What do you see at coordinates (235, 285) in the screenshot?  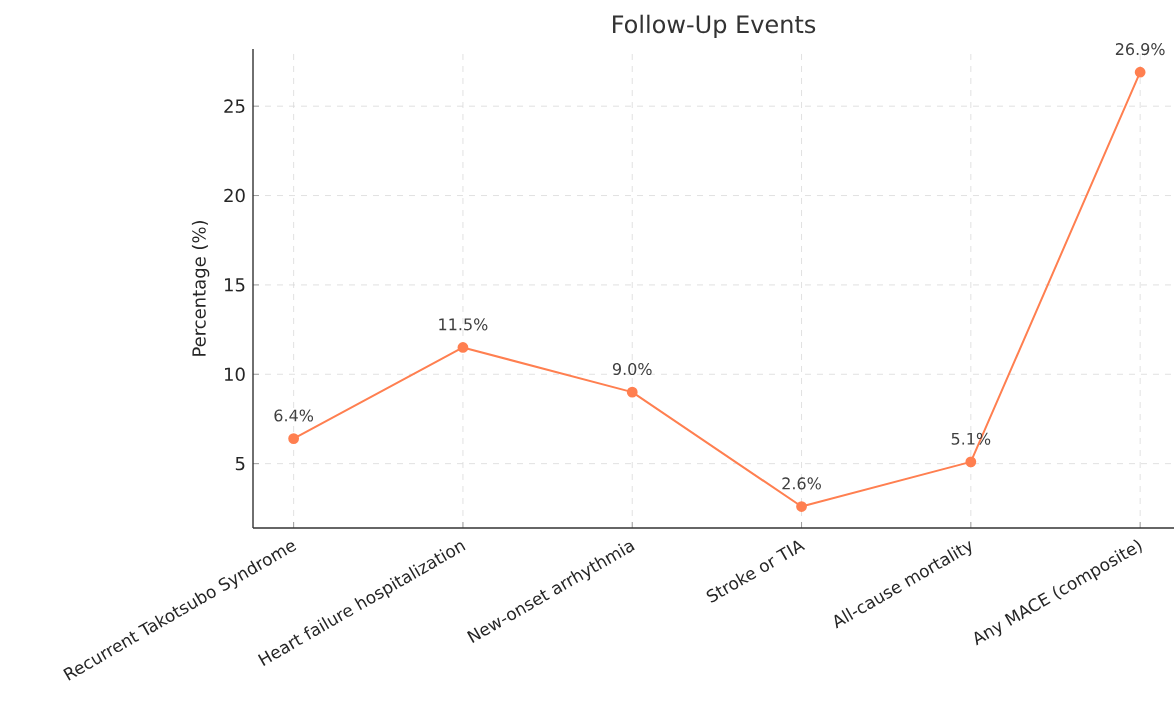 I see `y-tick-label: 15` at bounding box center [235, 285].